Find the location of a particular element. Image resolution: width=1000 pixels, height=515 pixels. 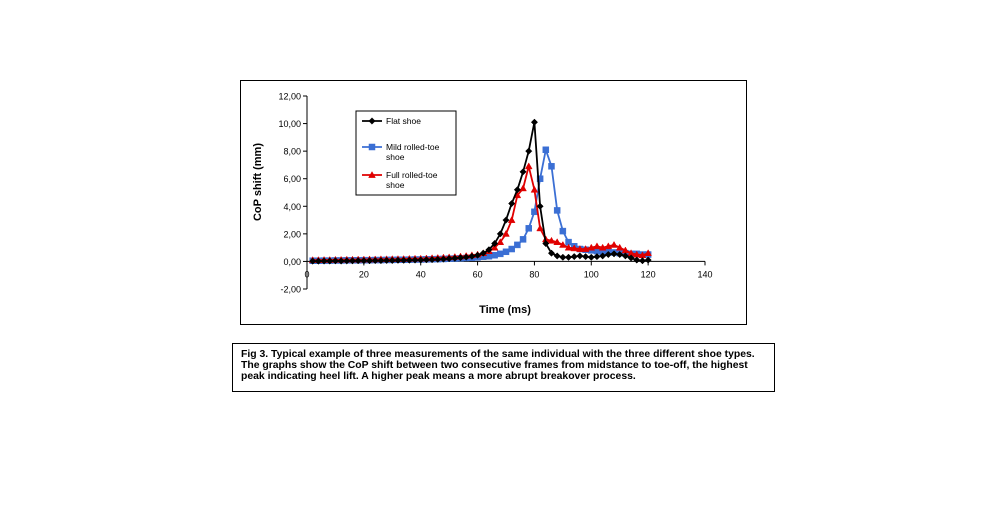

x-tick-label: 60 is located at coordinates (478, 274).